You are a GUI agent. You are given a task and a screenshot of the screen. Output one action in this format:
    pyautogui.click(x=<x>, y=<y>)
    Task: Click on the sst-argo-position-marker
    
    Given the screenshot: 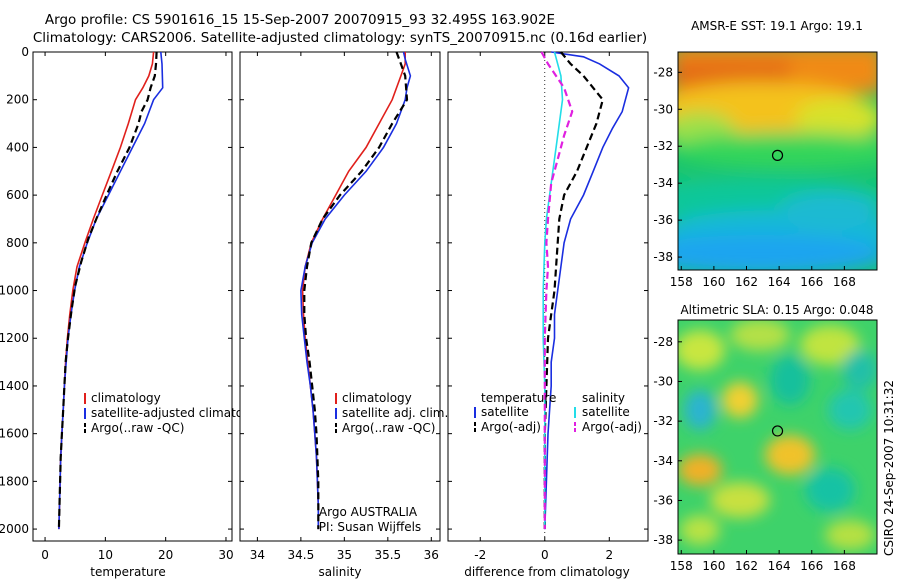 What is the action you would take?
    pyautogui.click(x=777, y=155)
    